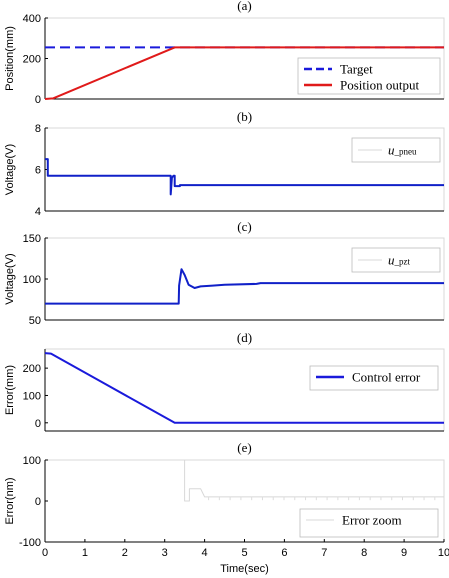  Describe the element at coordinates (10, 390) in the screenshot. I see `y-axis-label: Error(mm)` at that location.